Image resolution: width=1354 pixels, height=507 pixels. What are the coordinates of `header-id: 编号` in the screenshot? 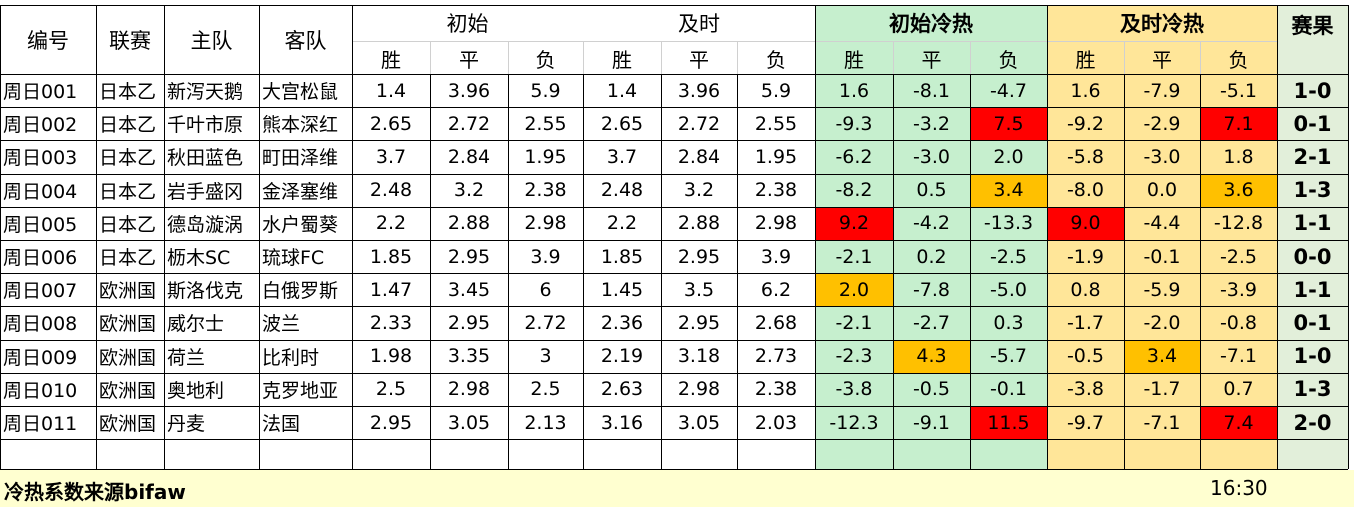 It's located at (48, 40).